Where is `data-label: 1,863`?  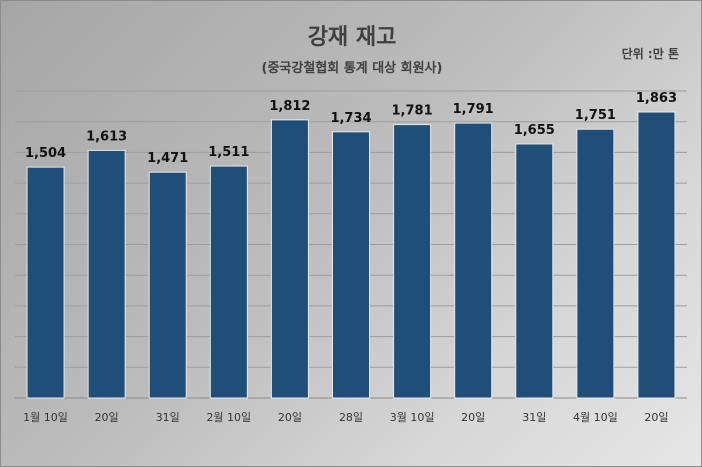 data-label: 1,863 is located at coordinates (656, 98).